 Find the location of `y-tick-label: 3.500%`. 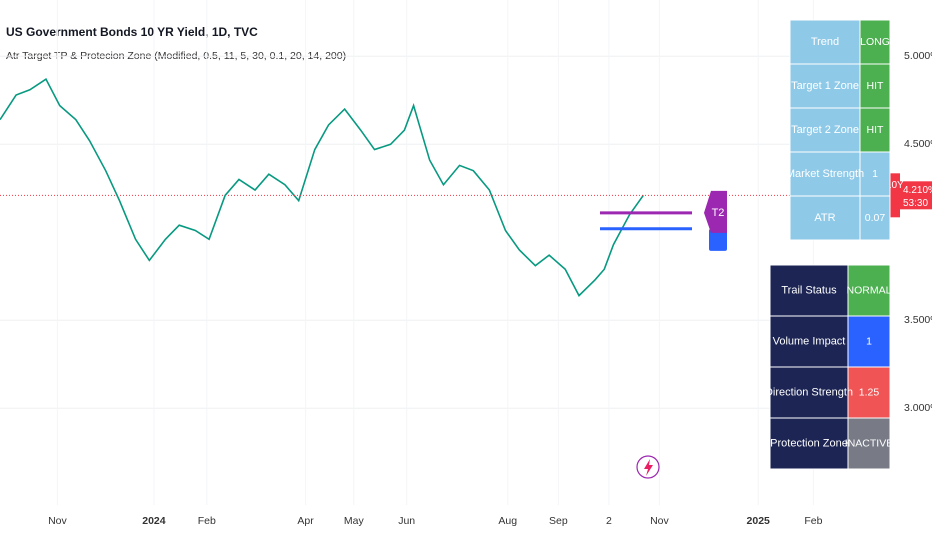

y-tick-label: 3.500% is located at coordinates (918, 320).